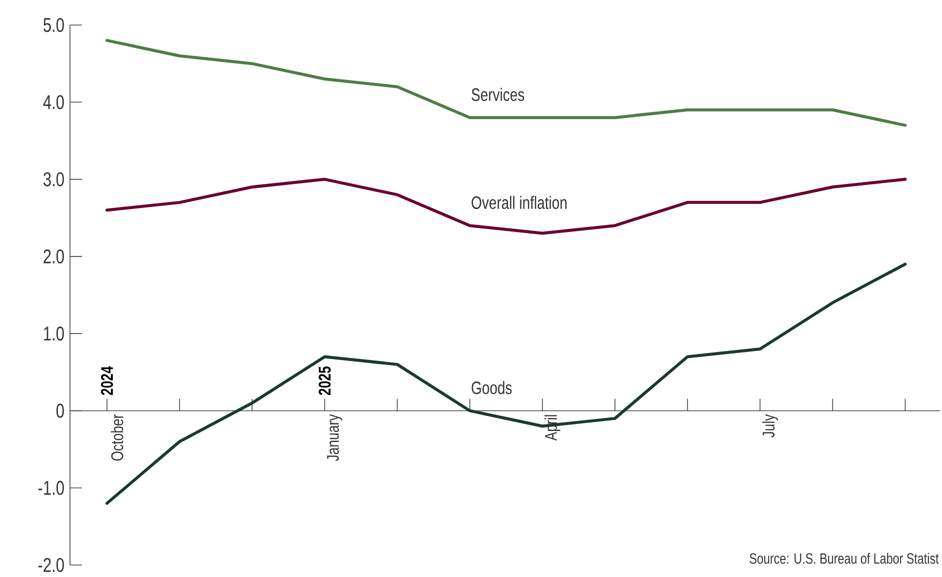 The image size is (942, 577). What do you see at coordinates (54, 333) in the screenshot?
I see `y-tick-label: 1.0` at bounding box center [54, 333].